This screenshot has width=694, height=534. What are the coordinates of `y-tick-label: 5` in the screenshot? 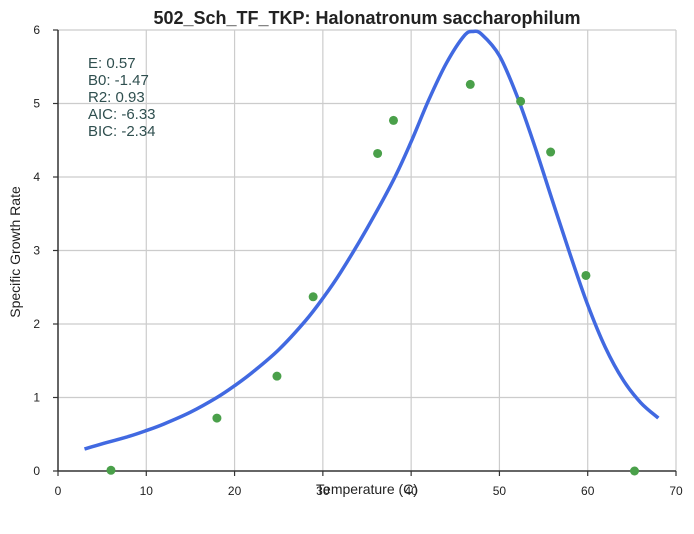 It's located at (36, 104).